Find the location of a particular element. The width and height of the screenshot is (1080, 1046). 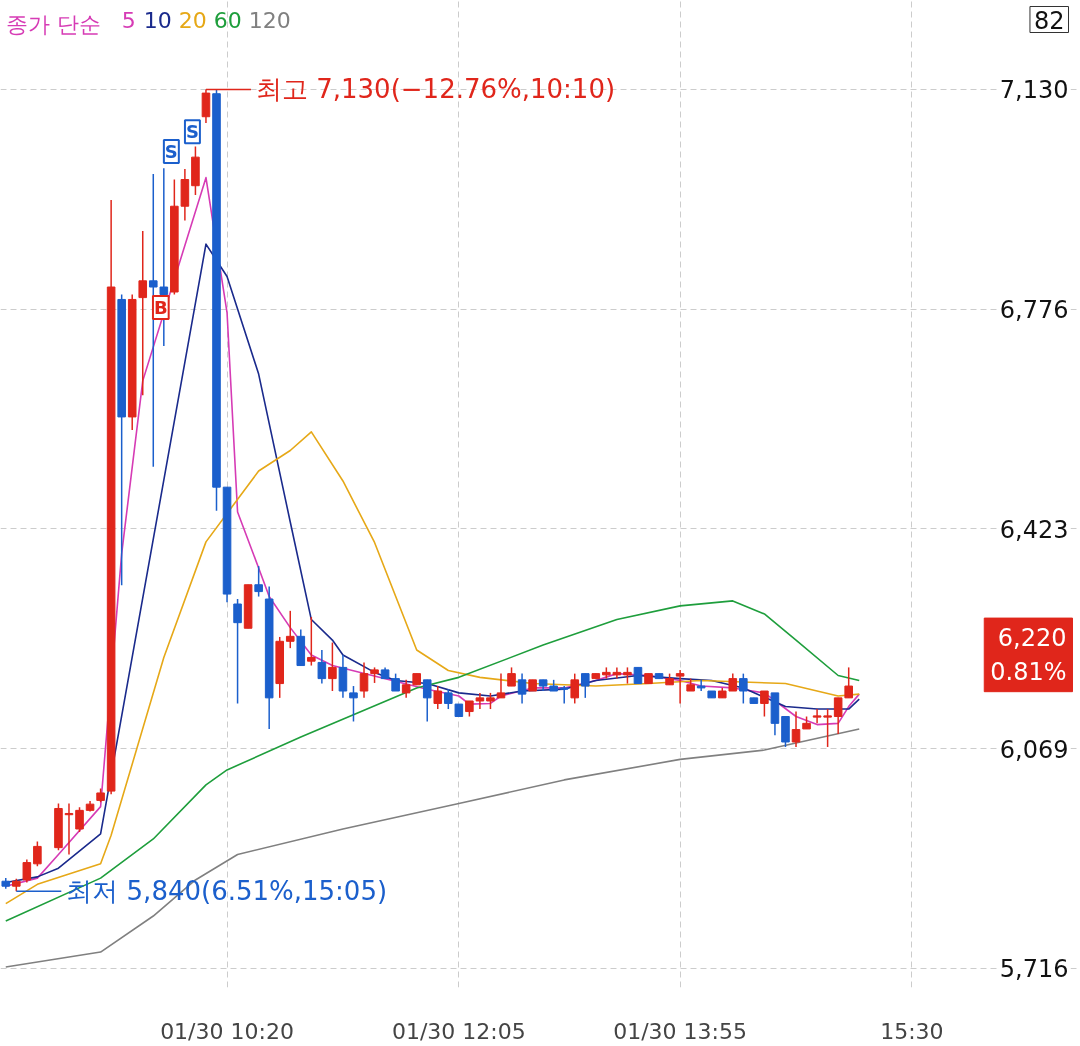

x-tick-label: 01/30 10:20 is located at coordinates (227, 1031).